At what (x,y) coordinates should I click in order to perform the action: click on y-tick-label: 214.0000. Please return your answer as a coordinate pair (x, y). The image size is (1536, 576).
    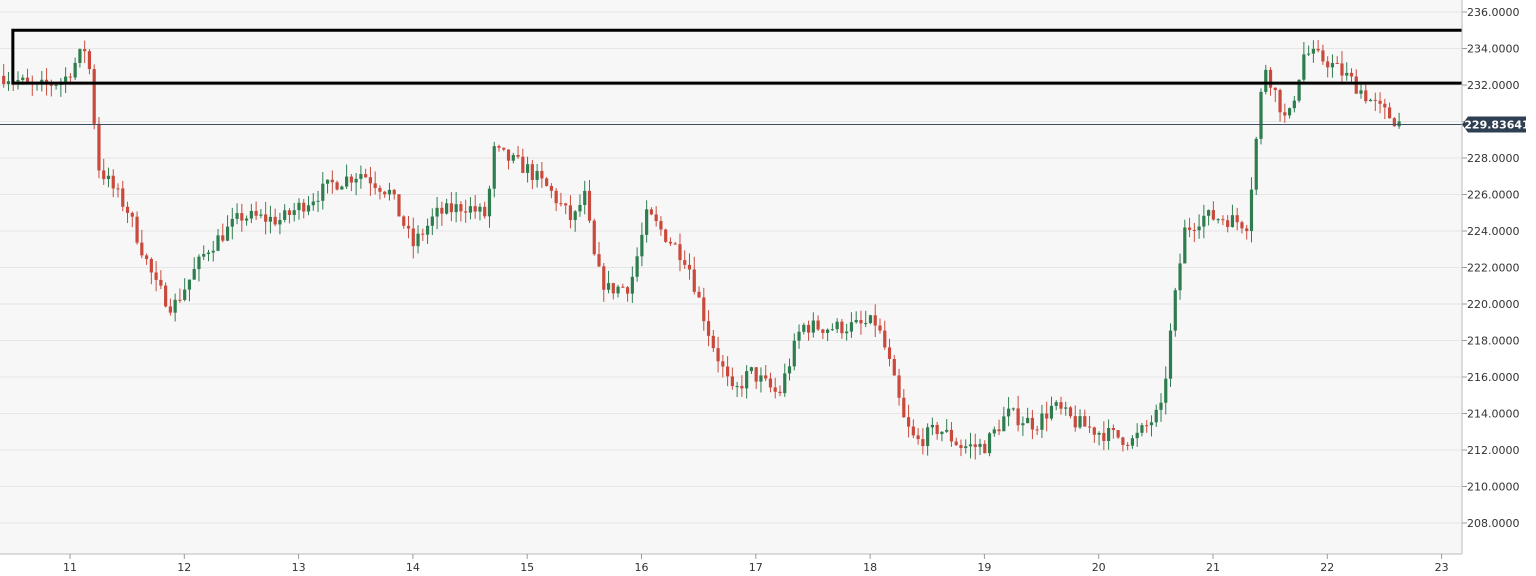
    Looking at the image, I should click on (1493, 414).